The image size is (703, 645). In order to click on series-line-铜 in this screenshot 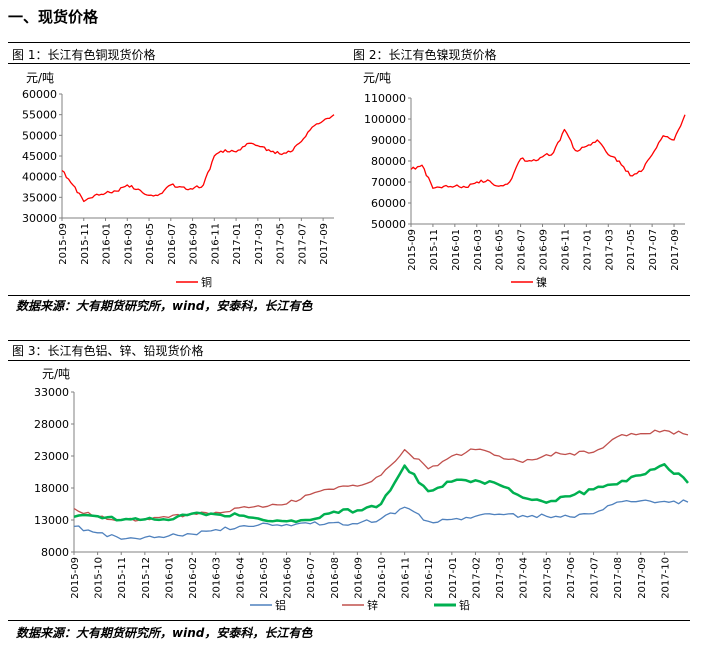, I will do `click(198, 158)`.